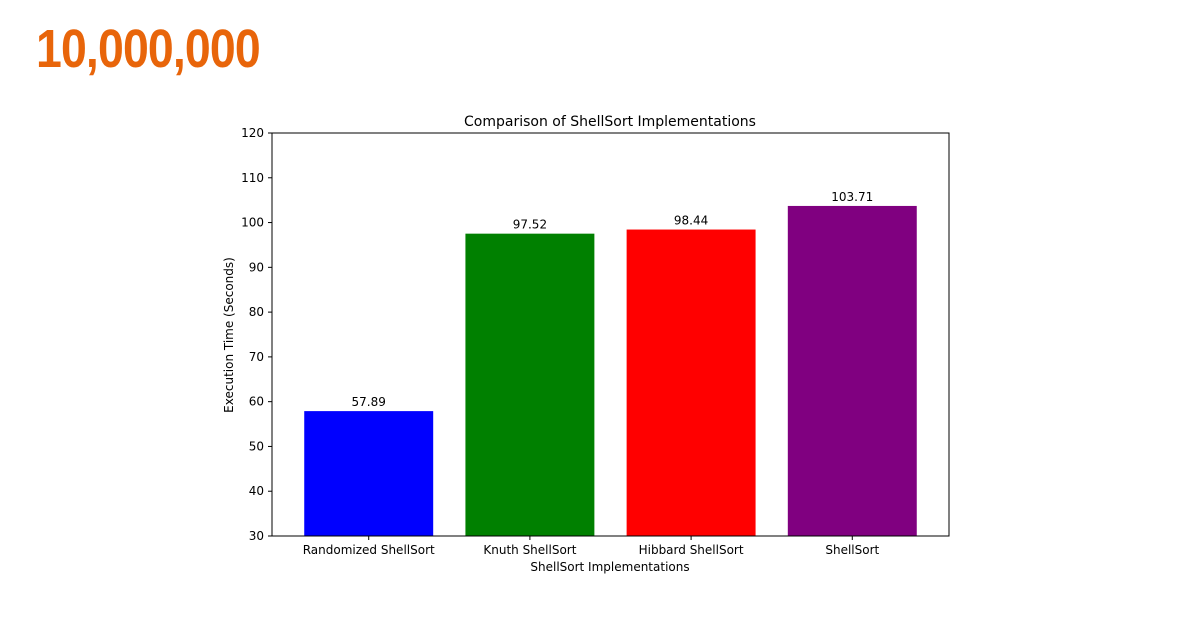 The width and height of the screenshot is (1194, 618). I want to click on y-tick-label: 80, so click(256, 312).